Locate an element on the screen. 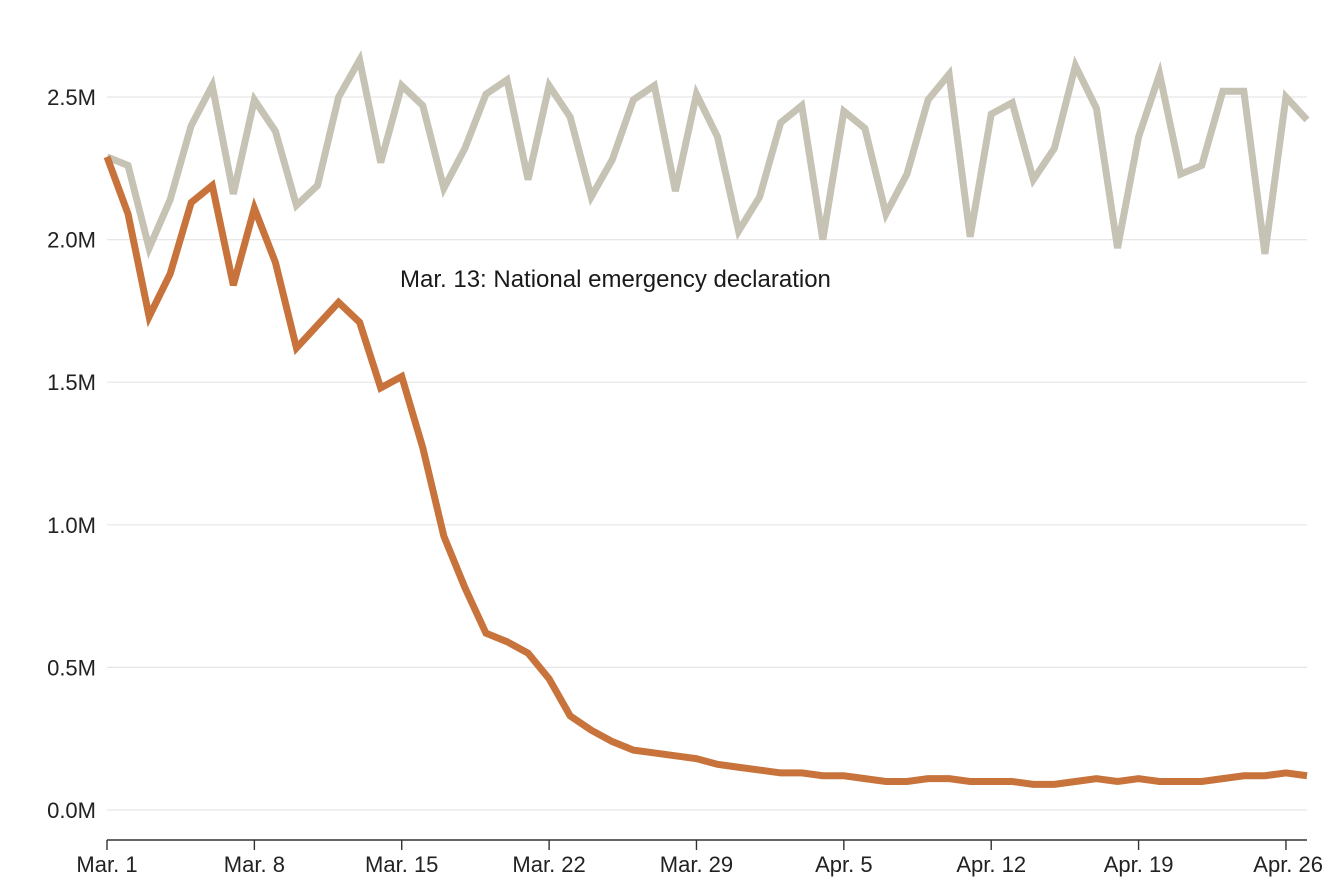 The height and width of the screenshot is (888, 1334). y-tick-label: 1.5M is located at coordinates (71, 382).